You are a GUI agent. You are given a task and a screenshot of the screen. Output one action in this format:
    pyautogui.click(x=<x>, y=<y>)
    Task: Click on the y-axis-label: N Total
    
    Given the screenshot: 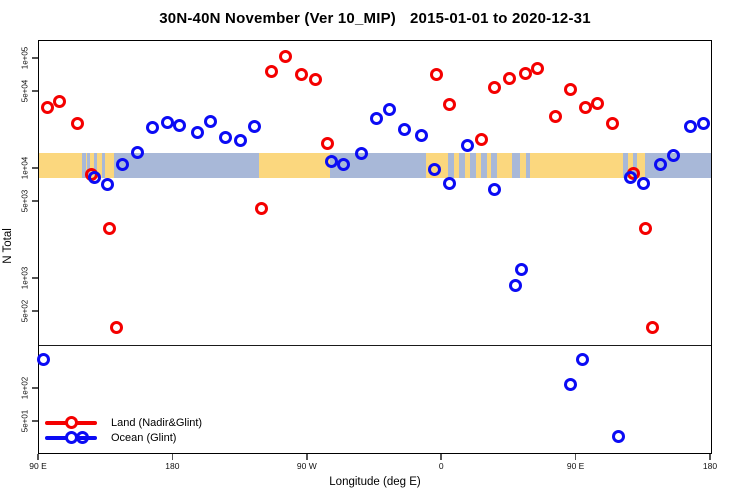 What is the action you would take?
    pyautogui.click(x=8, y=246)
    